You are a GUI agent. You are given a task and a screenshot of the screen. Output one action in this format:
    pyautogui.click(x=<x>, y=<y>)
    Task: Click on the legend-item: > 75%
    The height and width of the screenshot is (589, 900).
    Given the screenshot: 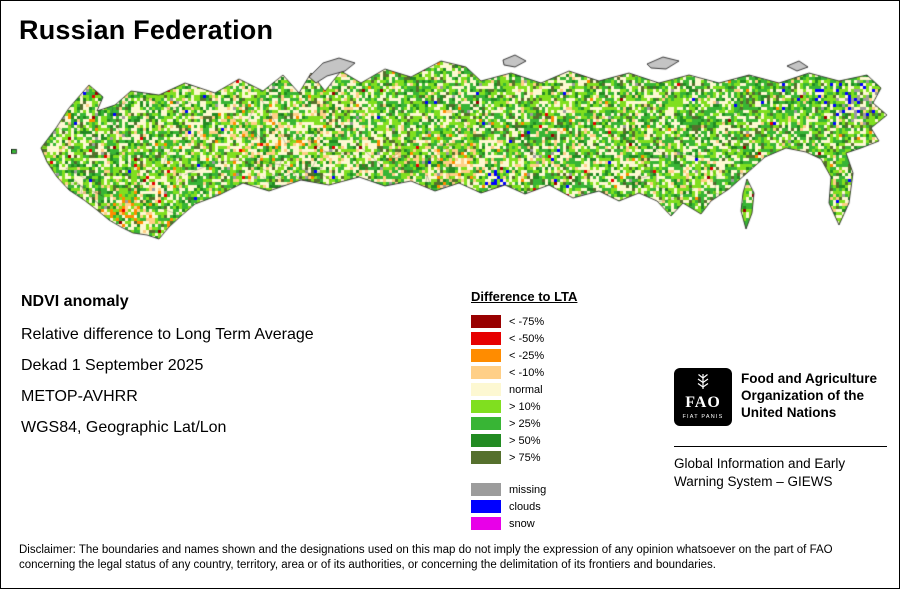 What is the action you would take?
    pyautogui.click(x=524, y=457)
    